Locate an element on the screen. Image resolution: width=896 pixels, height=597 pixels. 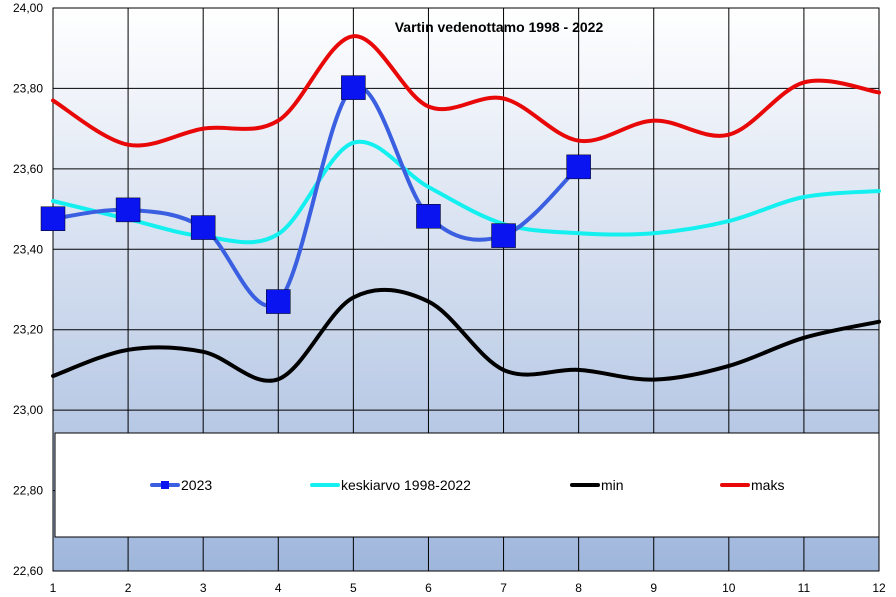
y-tick-label: 23,20 is located at coordinates (28, 330).